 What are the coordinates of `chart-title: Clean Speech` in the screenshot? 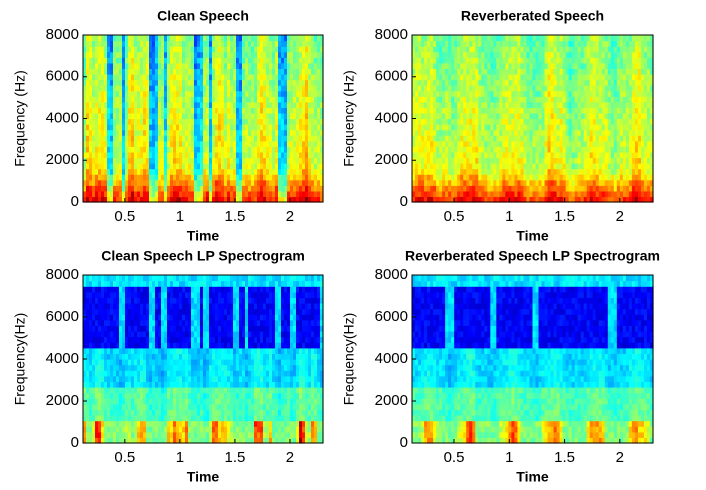 It's located at (203, 16).